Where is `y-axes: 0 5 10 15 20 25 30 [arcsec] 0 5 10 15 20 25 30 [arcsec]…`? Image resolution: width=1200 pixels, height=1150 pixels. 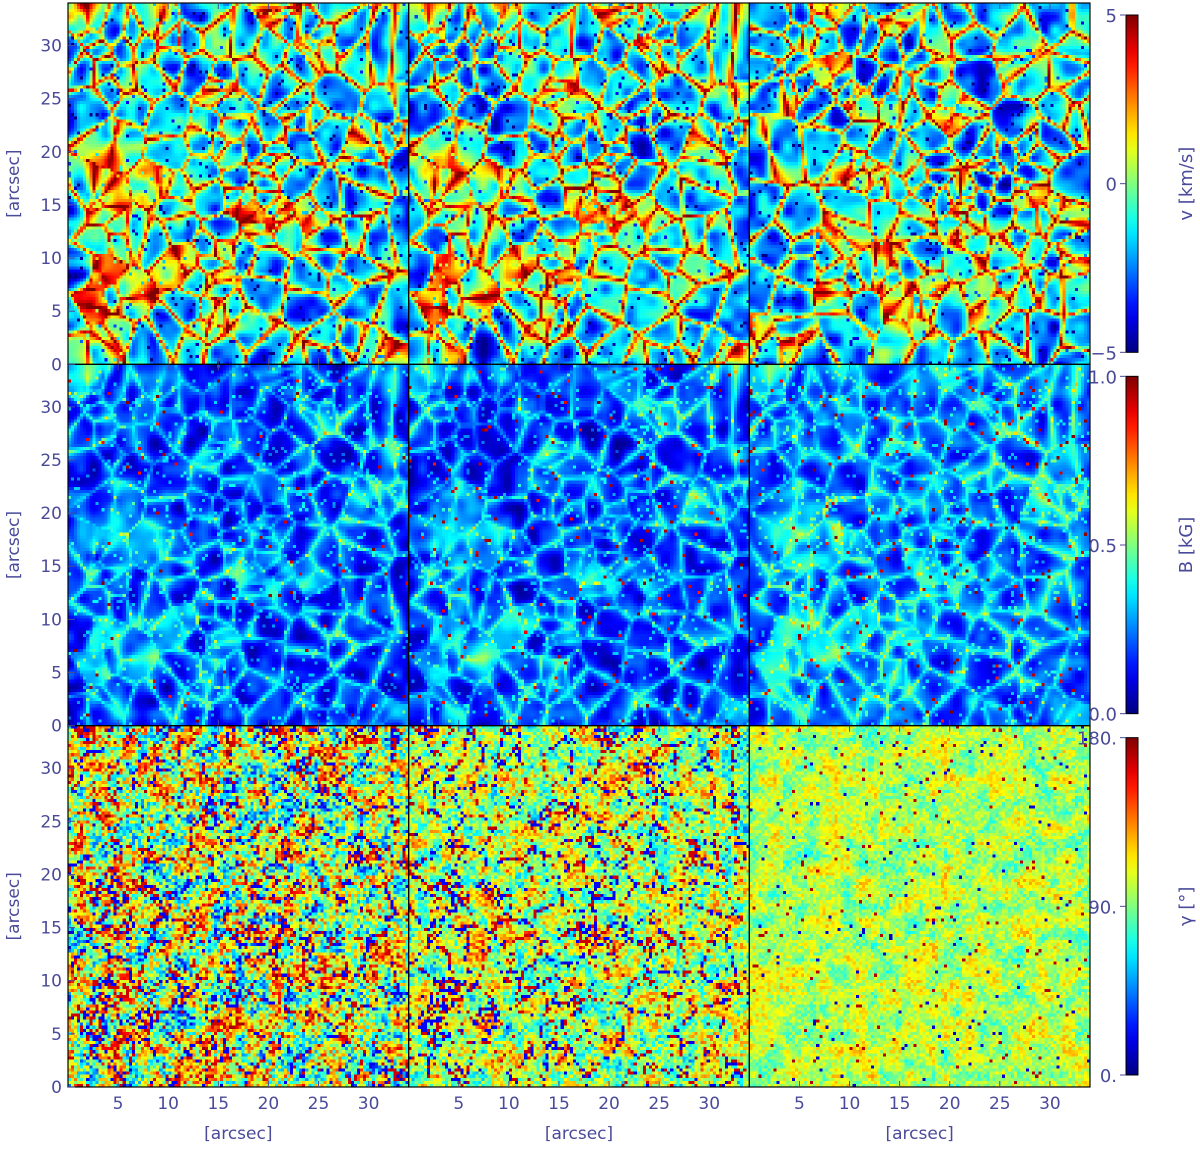 y-axes: 0 5 10 15 20 25 30 [arcsec] 0 5 10 15 20 25 30 [arcsec]… is located at coordinates (39, 567).